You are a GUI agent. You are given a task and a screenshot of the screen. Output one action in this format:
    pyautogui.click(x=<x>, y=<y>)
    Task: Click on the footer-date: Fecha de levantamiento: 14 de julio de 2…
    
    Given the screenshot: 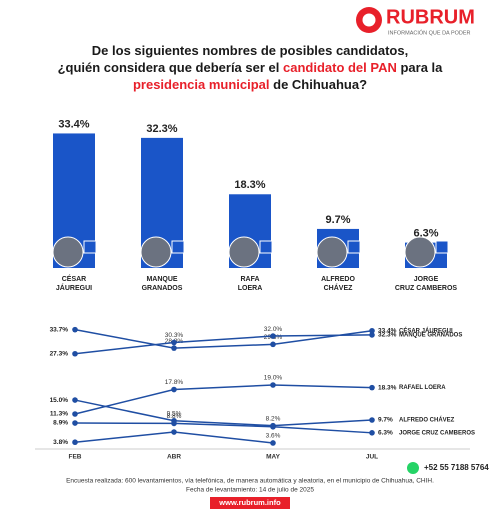 What is the action you would take?
    pyautogui.click(x=250, y=490)
    